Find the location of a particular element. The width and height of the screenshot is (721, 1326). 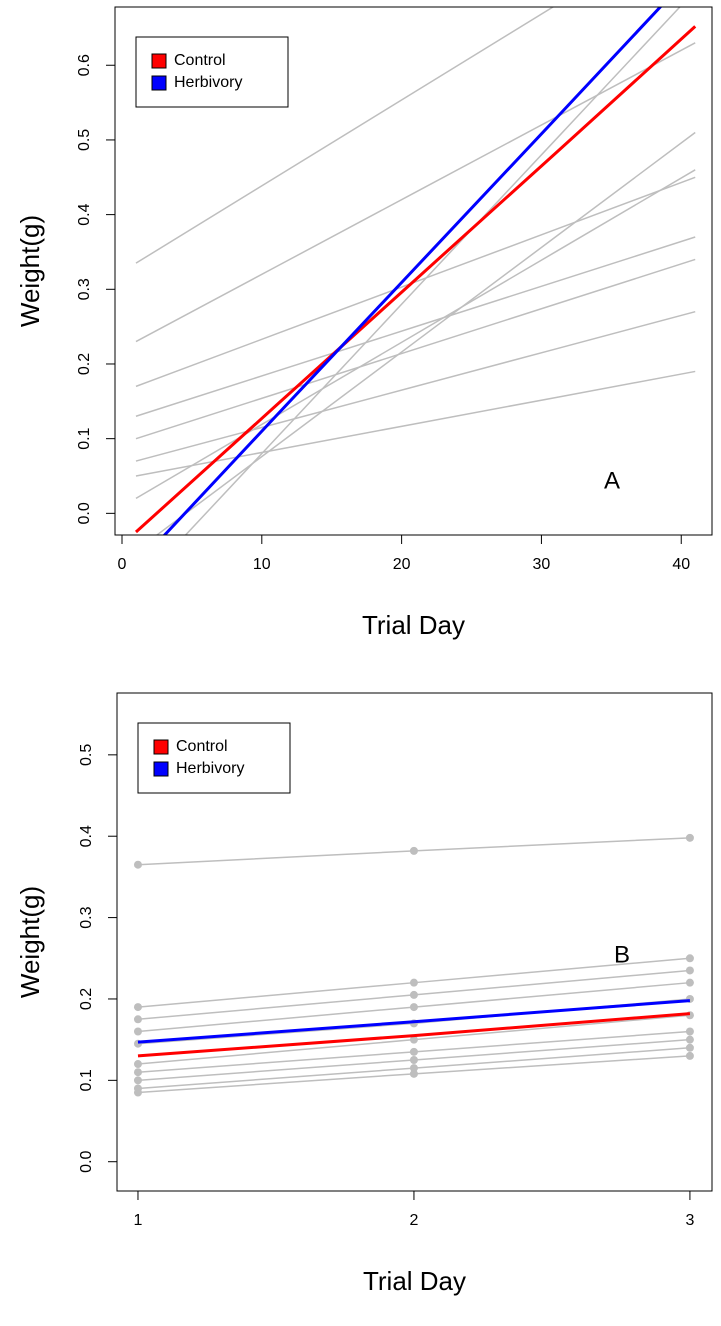

x-tick-label: 2 is located at coordinates (413, 1220).